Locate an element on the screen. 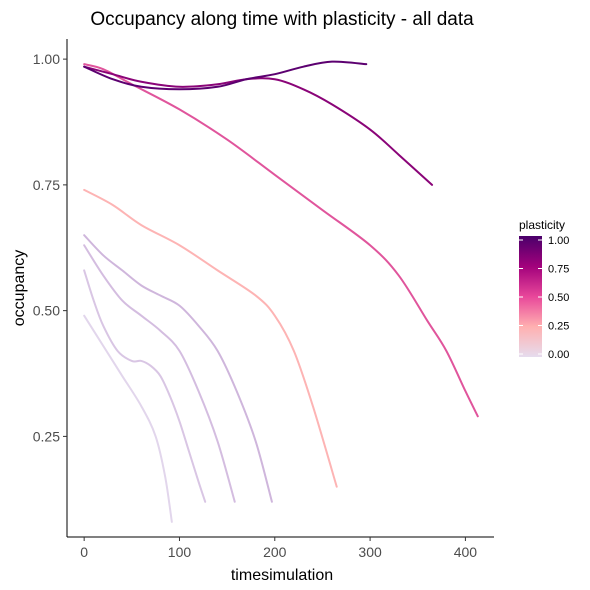 The height and width of the screenshot is (590, 590). x-tick-label: 300 is located at coordinates (370, 552).